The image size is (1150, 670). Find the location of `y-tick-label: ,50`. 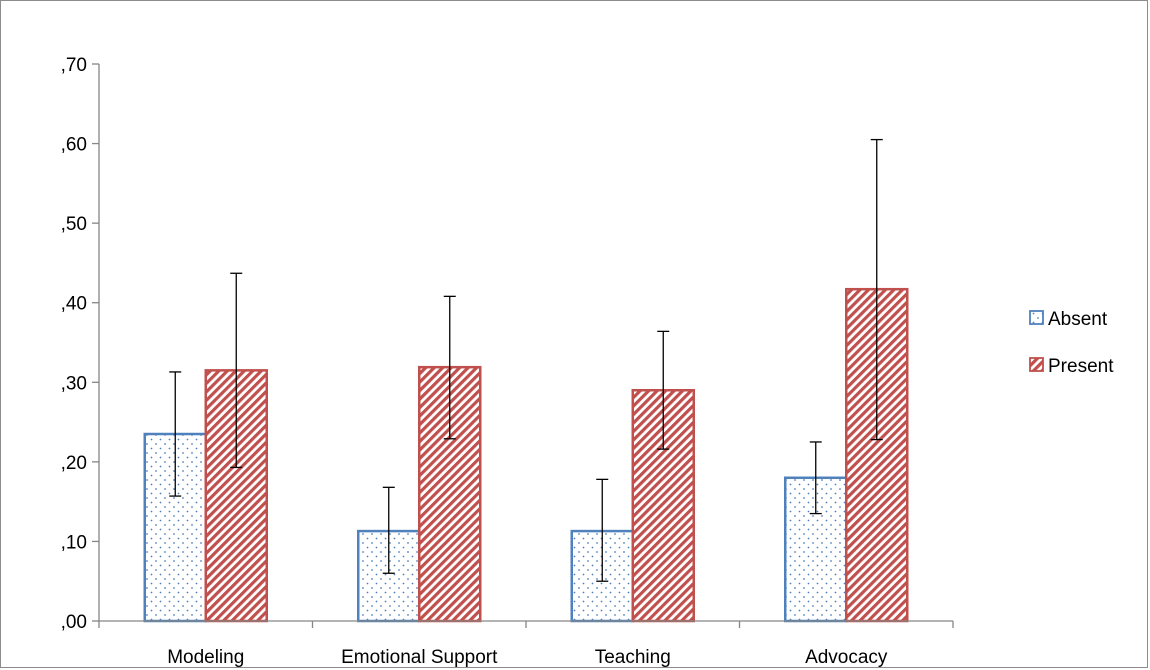

y-tick-label: ,50 is located at coordinates (74, 224).